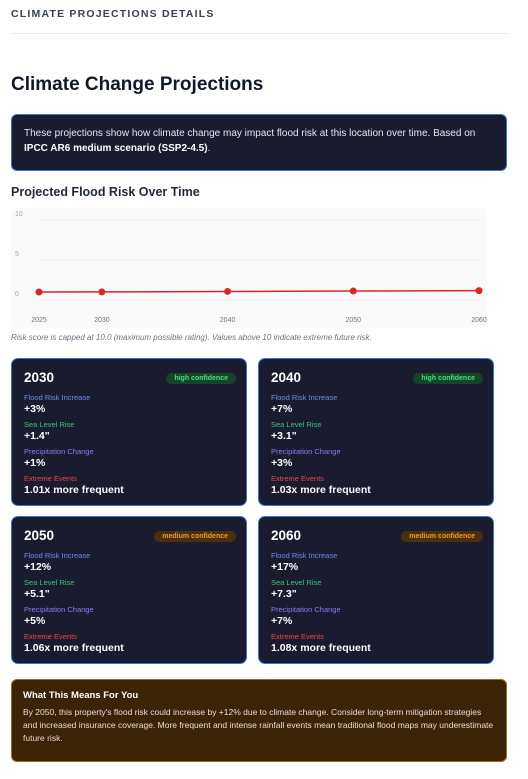 Image resolution: width=528 pixels, height=779 pixels. I want to click on metric-value: +17%, so click(285, 567).